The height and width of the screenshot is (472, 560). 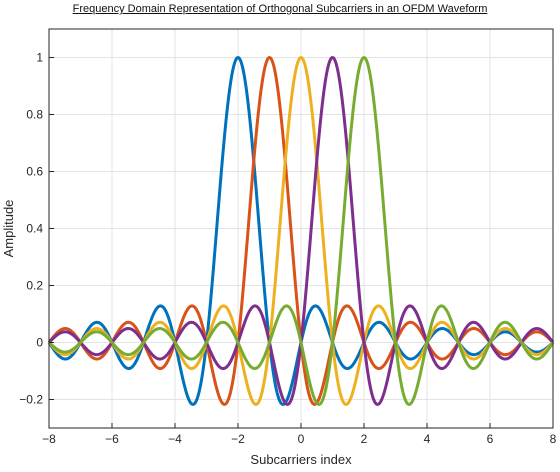 What do you see at coordinates (34, 115) in the screenshot?
I see `y-tick-label: 0.8` at bounding box center [34, 115].